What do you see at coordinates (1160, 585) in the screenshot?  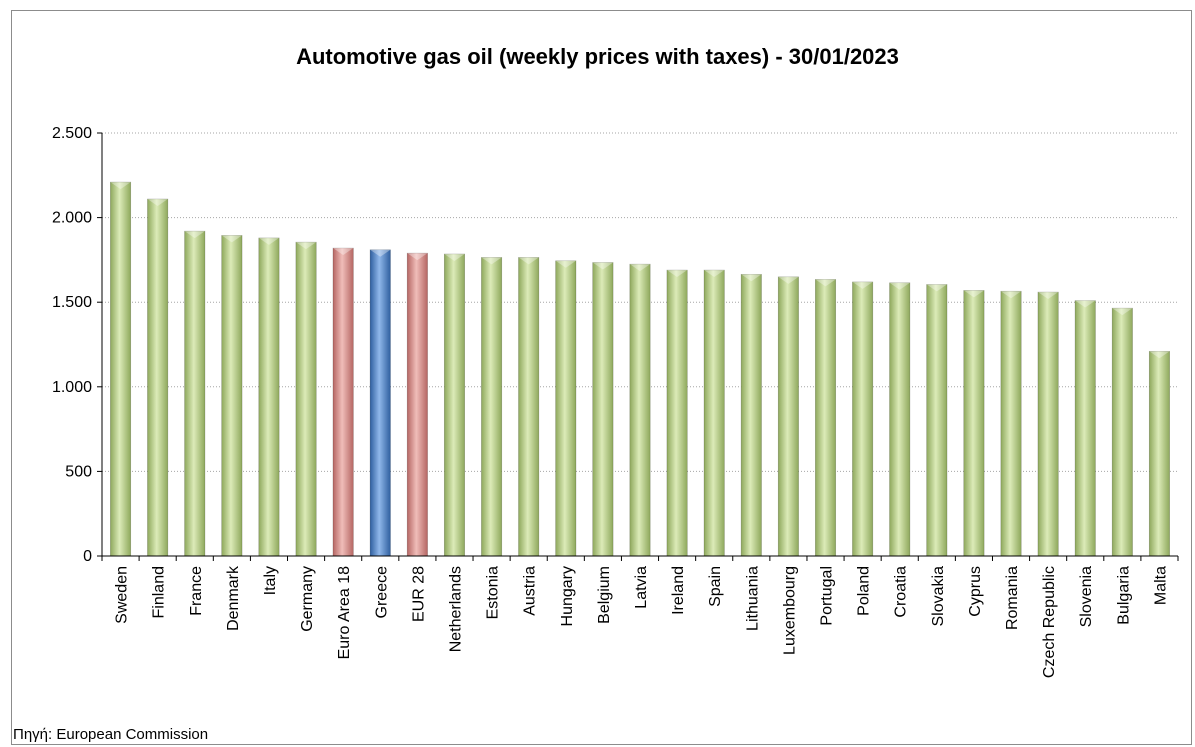 I see `x-tick-label: Malta` at bounding box center [1160, 585].